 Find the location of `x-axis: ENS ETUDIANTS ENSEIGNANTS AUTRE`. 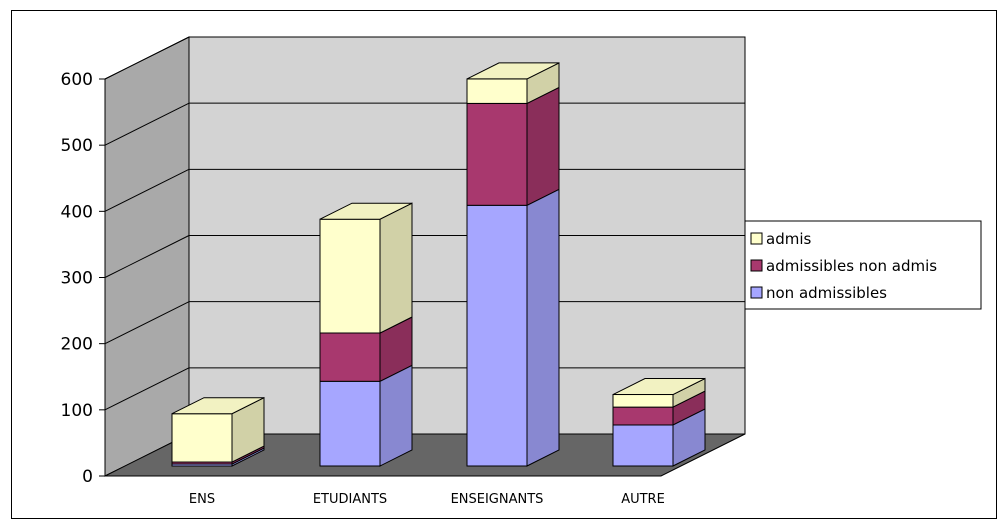

x-axis: ENS ETUDIANTS ENSEIGNANTS AUTRE is located at coordinates (427, 499).